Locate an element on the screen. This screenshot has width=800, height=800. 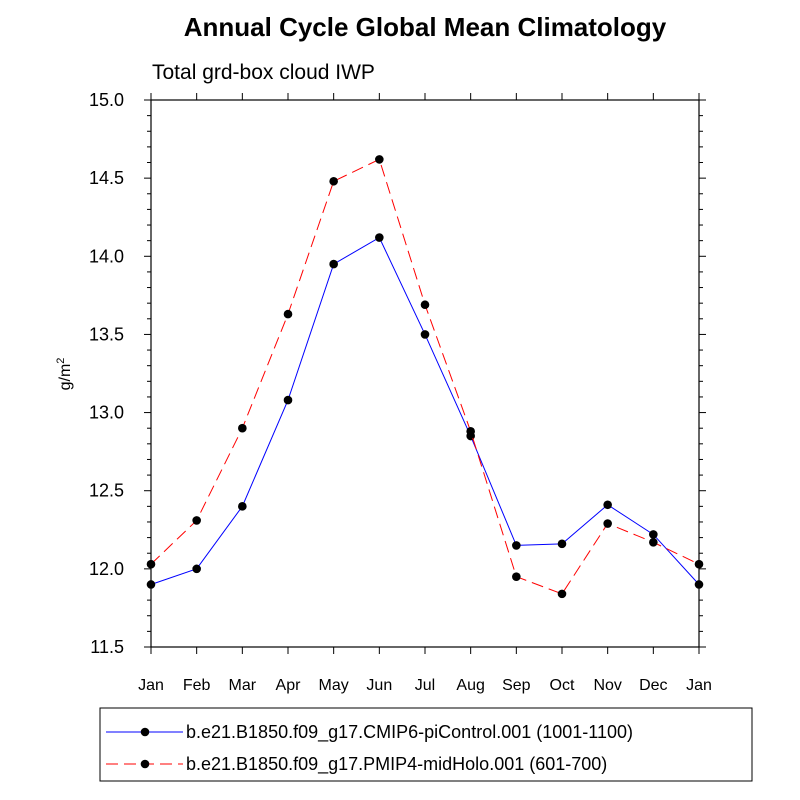
chart-title: Annual Cycle Global Mean Climatology is located at coordinates (425, 27).